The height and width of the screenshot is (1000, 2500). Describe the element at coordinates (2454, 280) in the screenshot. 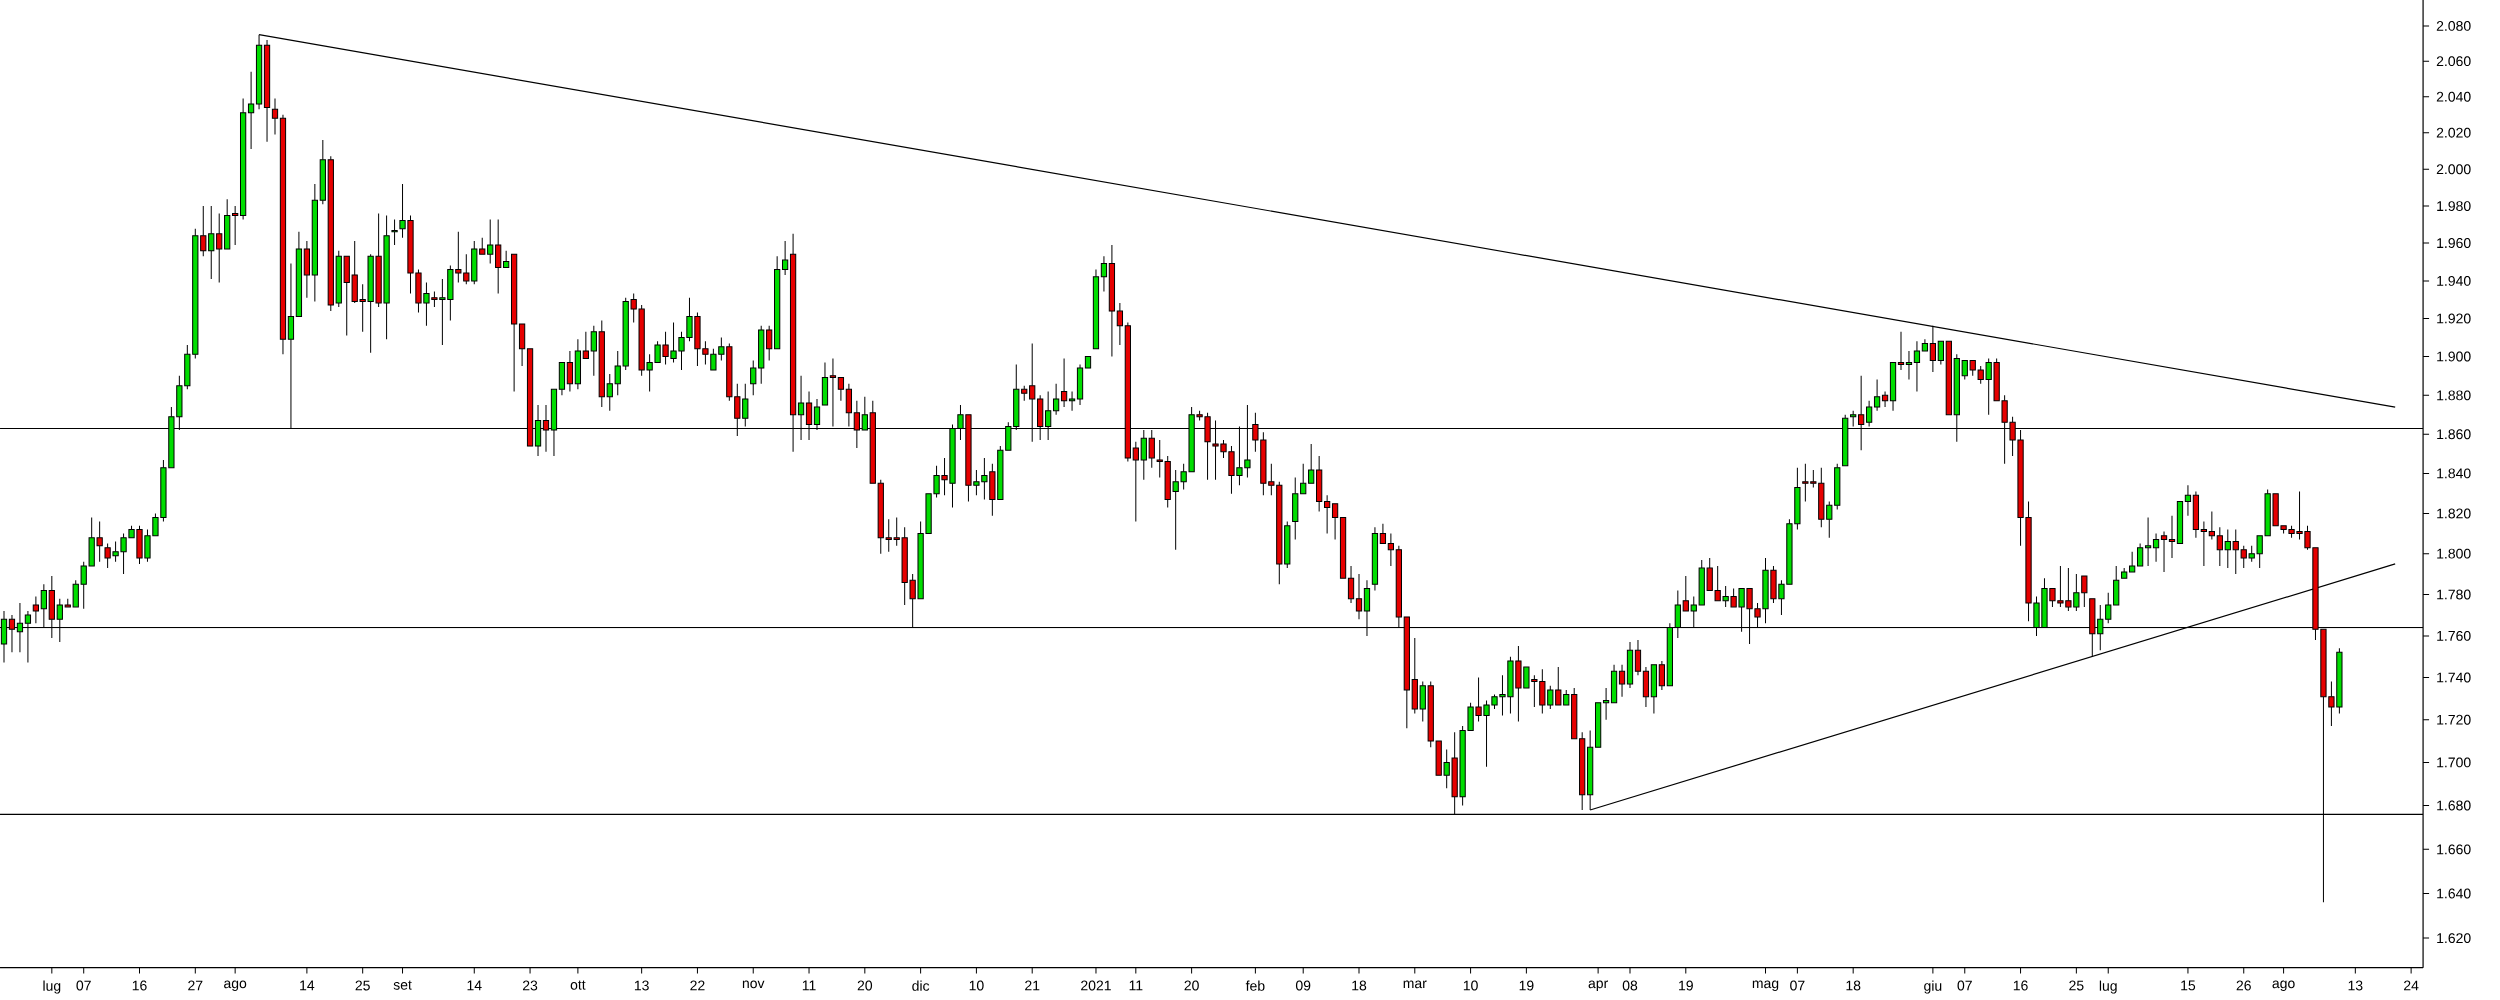

I see `y-tick-label: 1.940` at that location.